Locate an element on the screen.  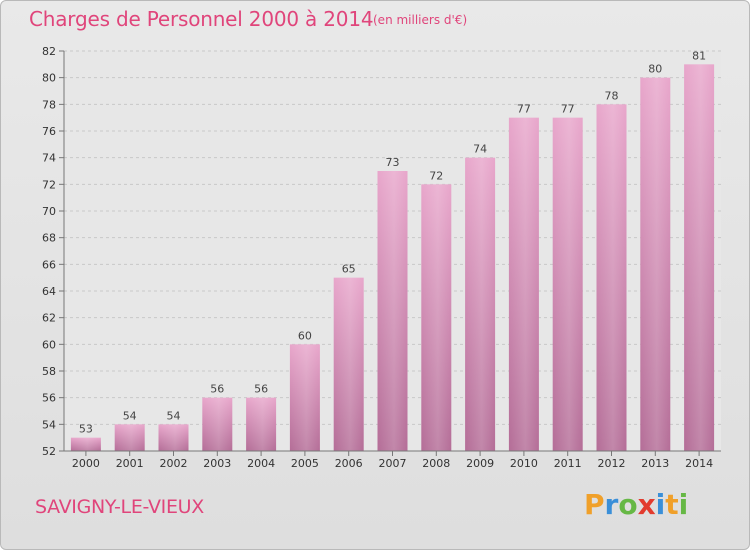
y-tick-label: 70 is located at coordinates (49, 211).